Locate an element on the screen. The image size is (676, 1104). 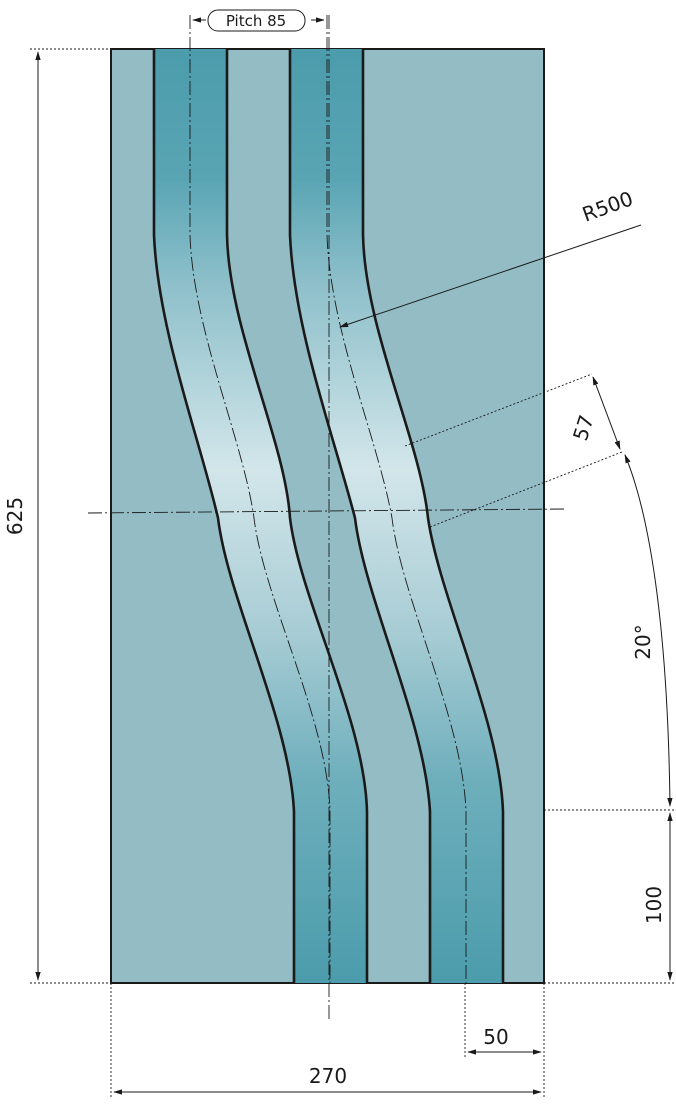
width-label: 270 is located at coordinates (328, 1076).